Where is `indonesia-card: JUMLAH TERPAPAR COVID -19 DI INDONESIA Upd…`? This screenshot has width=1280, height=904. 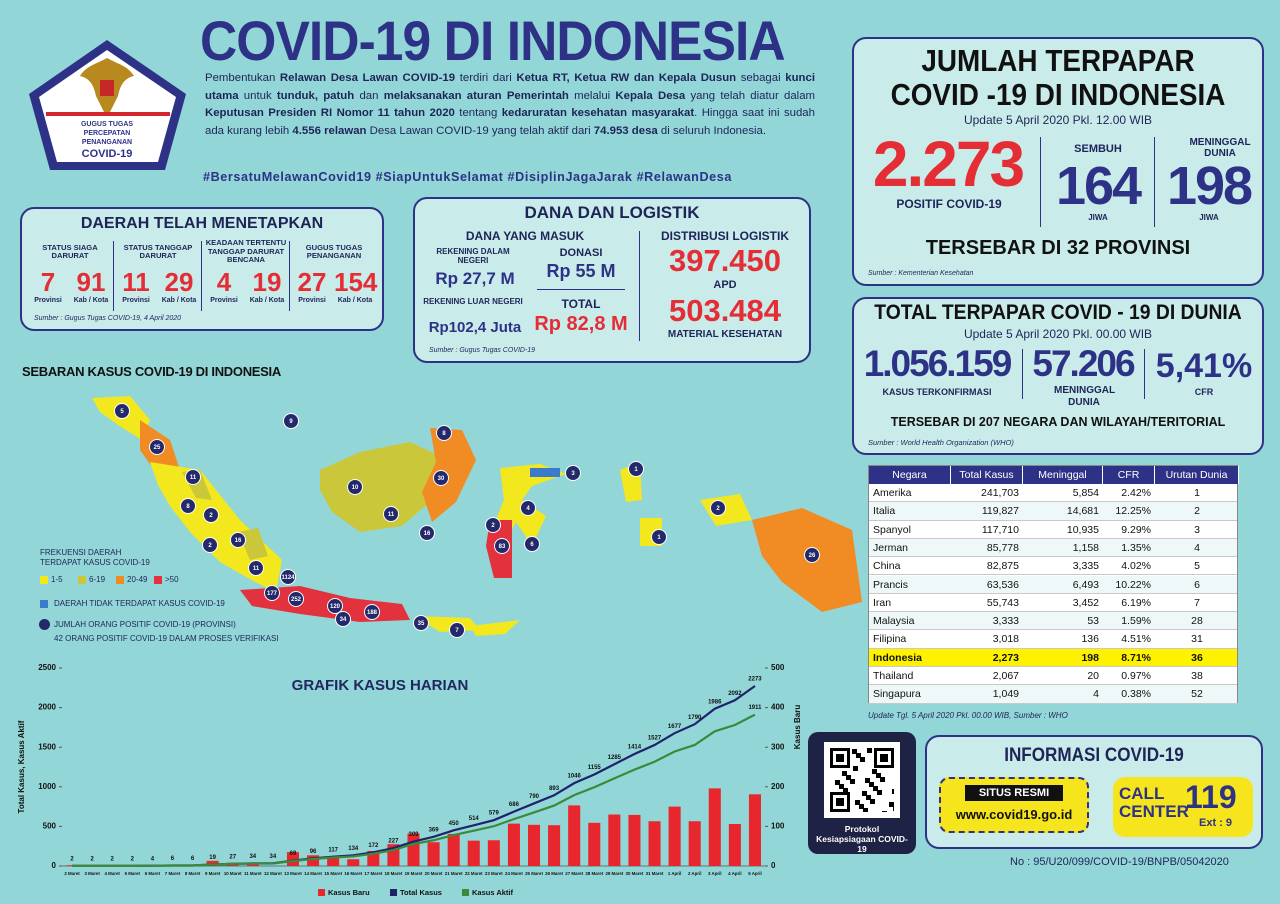 indonesia-card: JUMLAH TERPAPAR COVID -19 DI INDONESIA Upd… is located at coordinates (1058, 161).